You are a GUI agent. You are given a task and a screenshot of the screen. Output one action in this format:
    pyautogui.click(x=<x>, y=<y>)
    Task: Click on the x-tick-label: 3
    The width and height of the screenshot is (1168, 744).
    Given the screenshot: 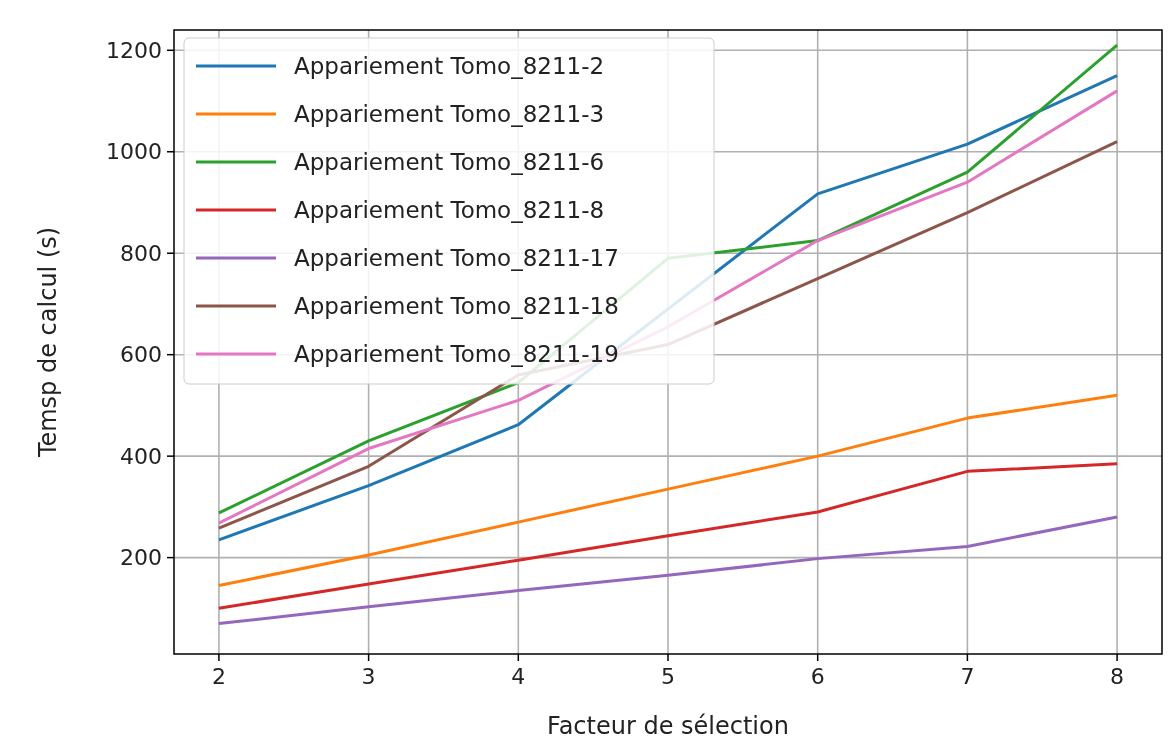 What is the action you would take?
    pyautogui.click(x=368, y=676)
    